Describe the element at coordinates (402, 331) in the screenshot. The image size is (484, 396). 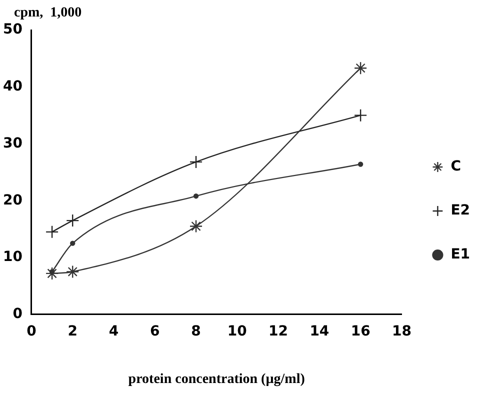
I see `x-tick-label: 18` at that location.